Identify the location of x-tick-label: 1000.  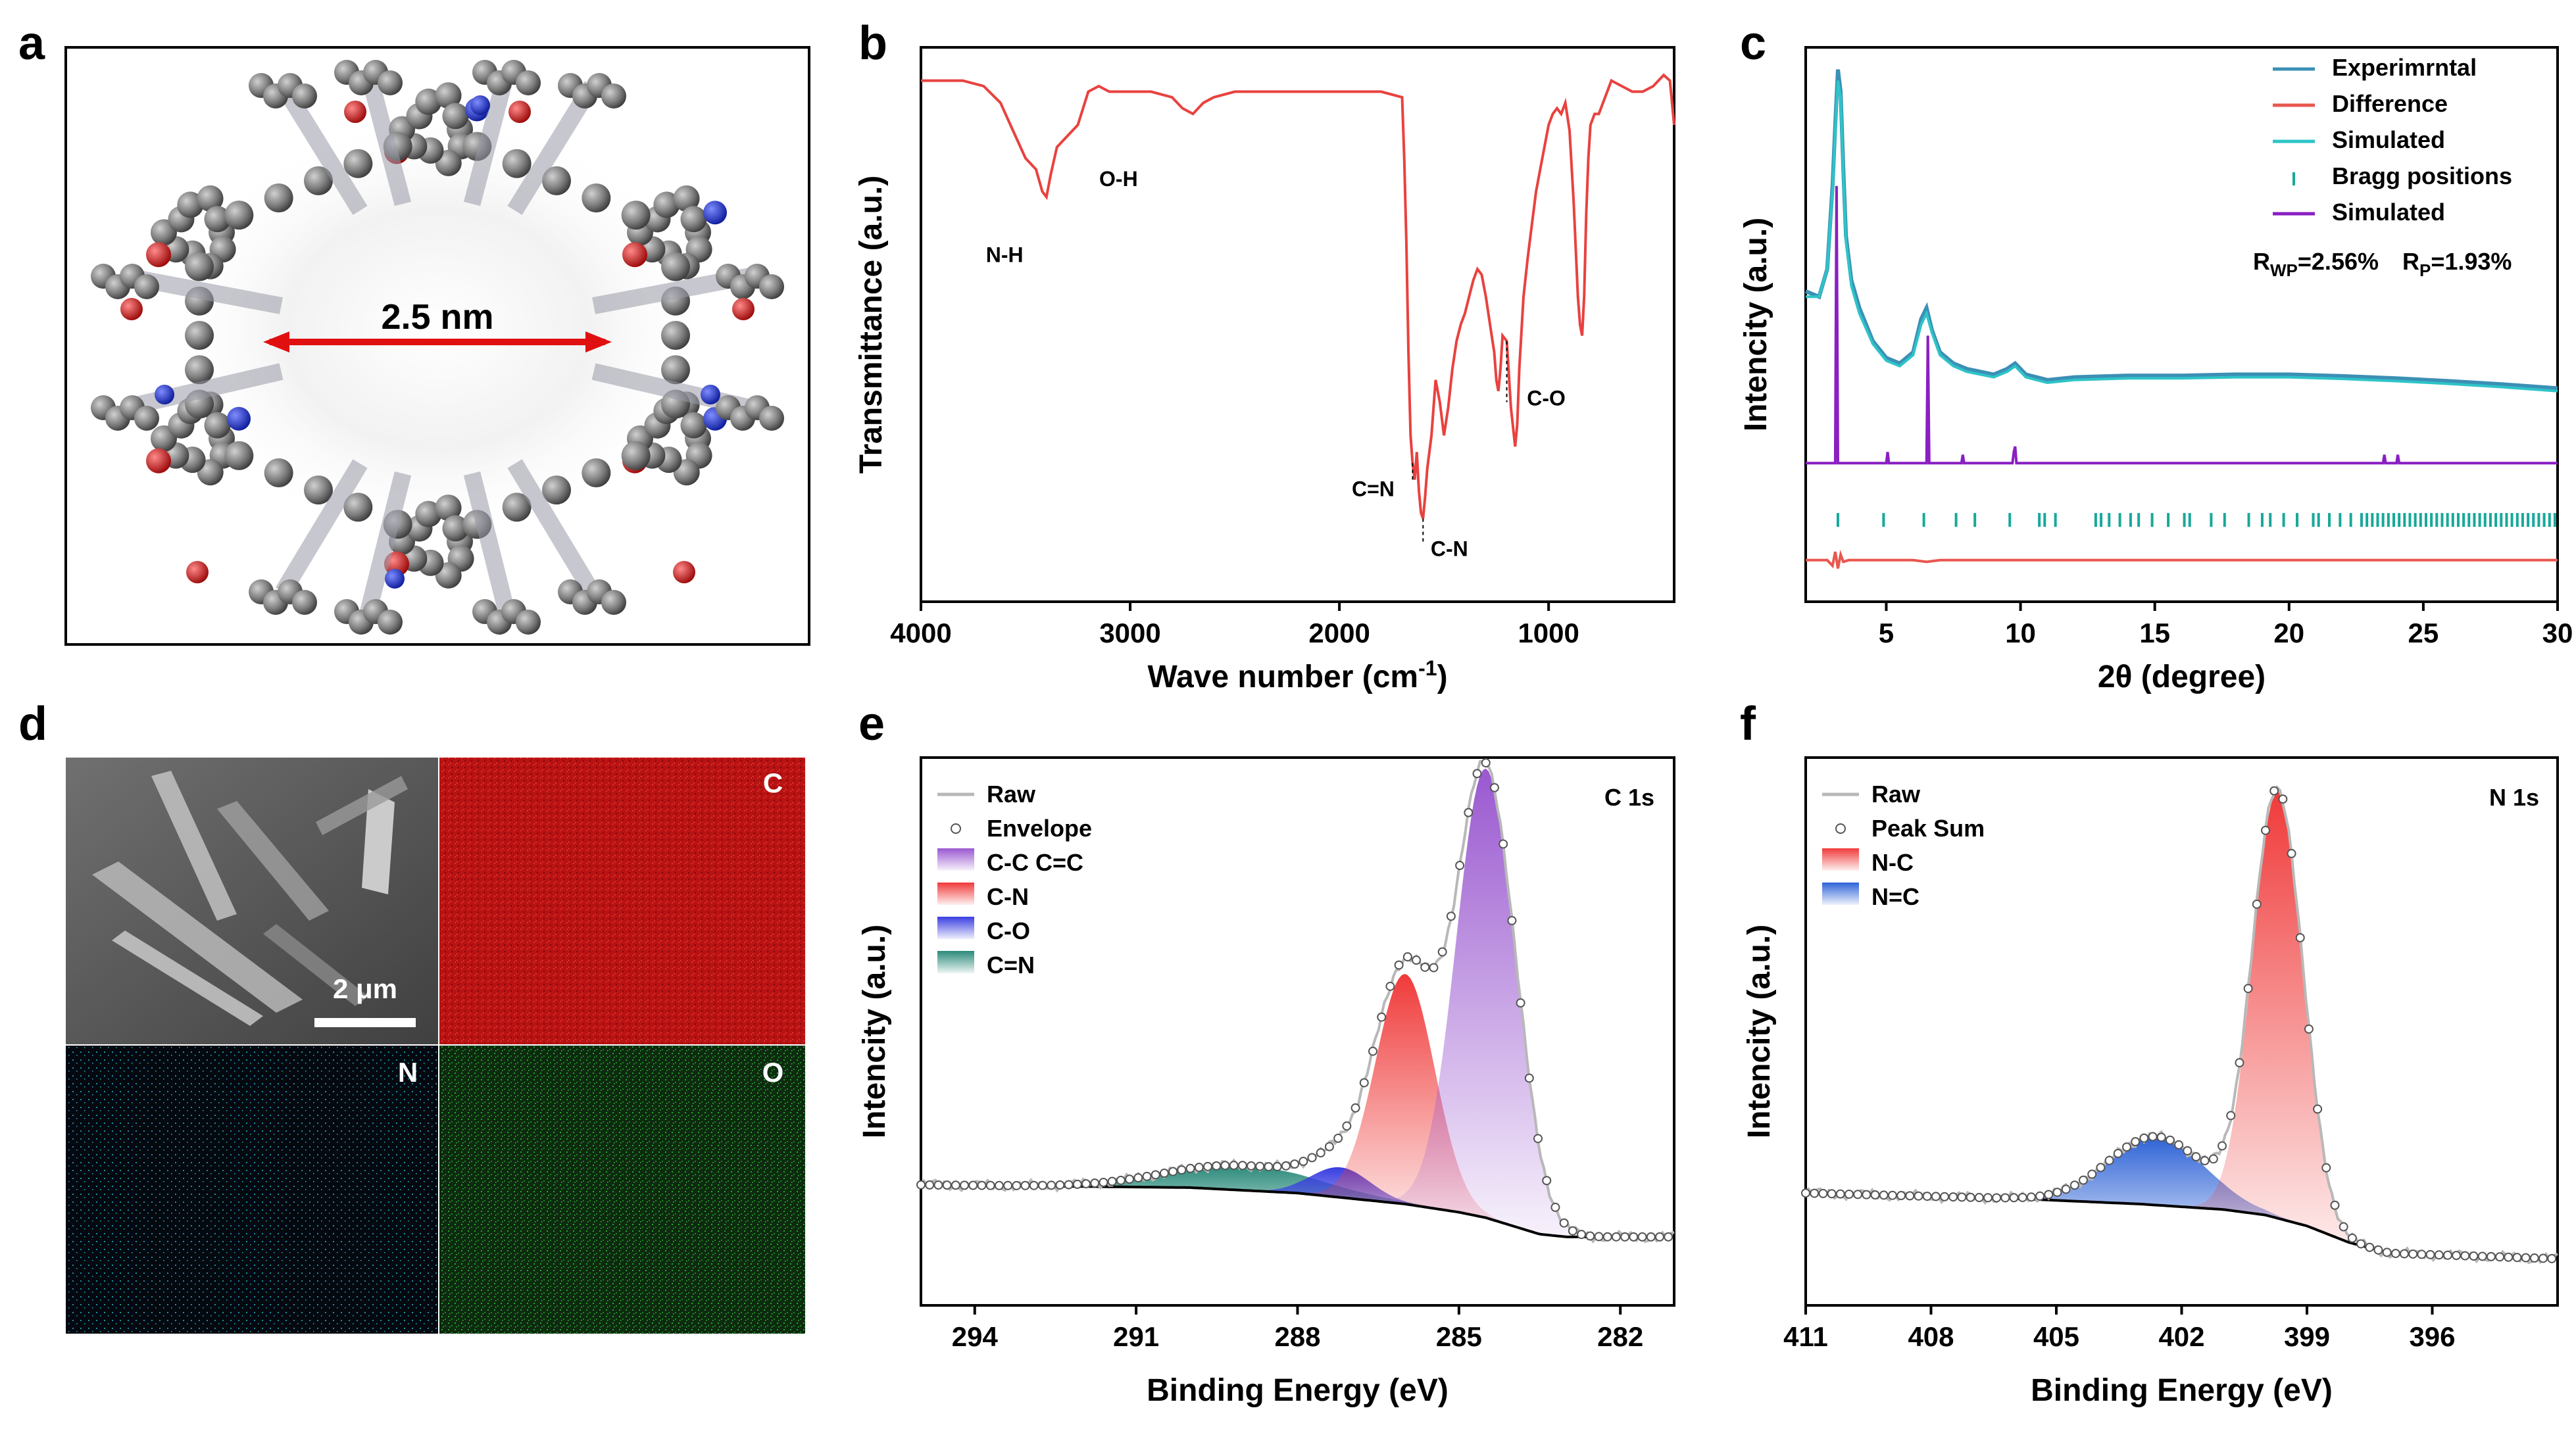
(1548, 633).